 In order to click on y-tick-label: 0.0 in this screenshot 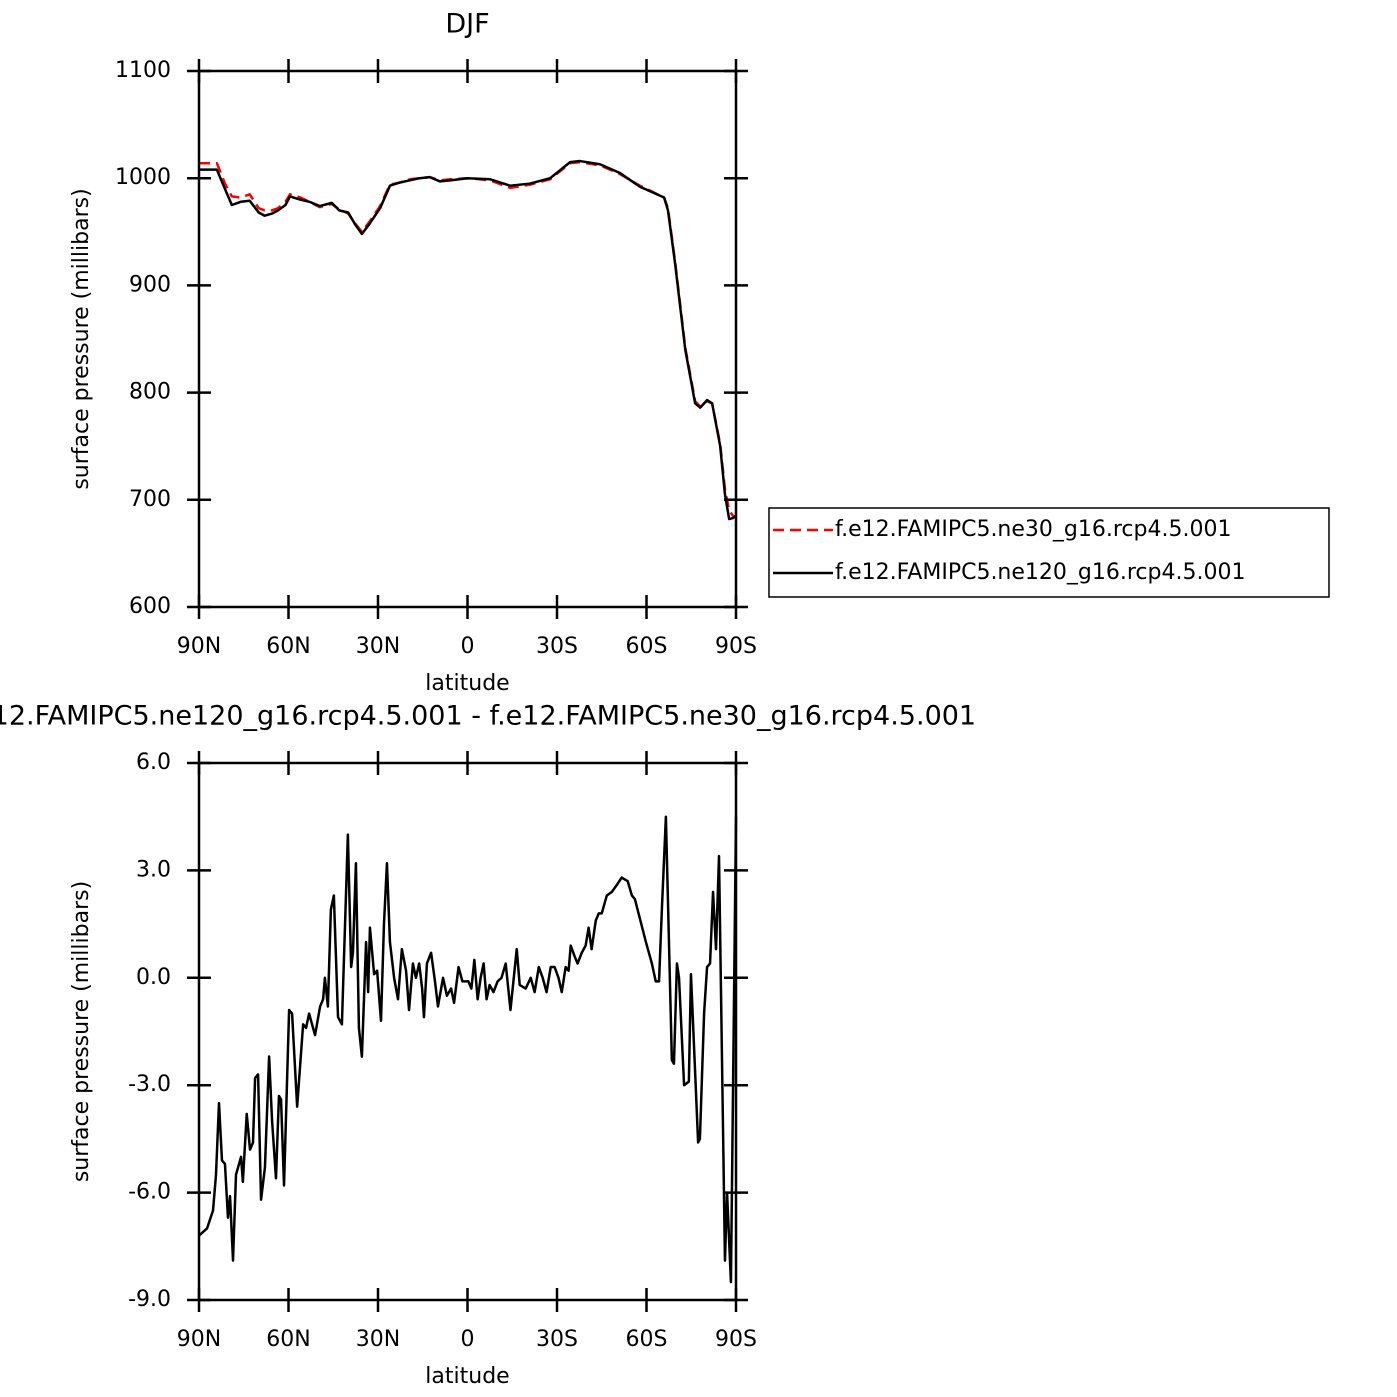, I will do `click(153, 977)`.